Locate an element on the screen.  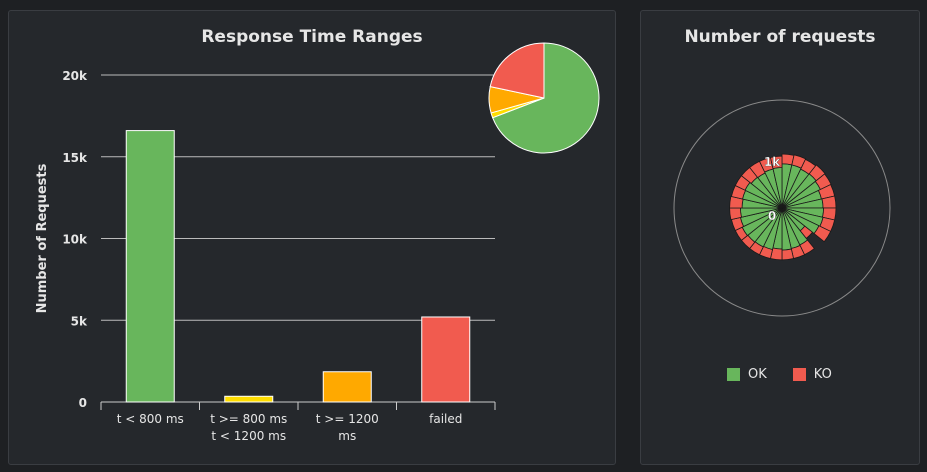
x-tick-label: t < 1200 ms is located at coordinates (248, 436).